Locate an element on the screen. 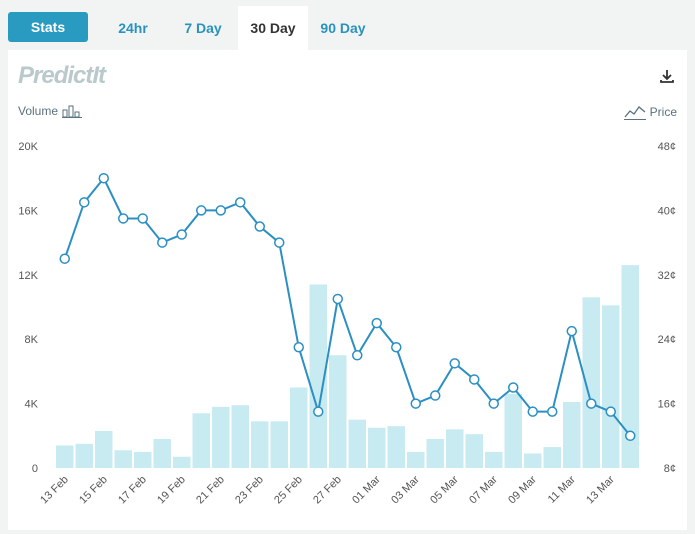  x-tick-label: 01 Mar is located at coordinates (366, 489).